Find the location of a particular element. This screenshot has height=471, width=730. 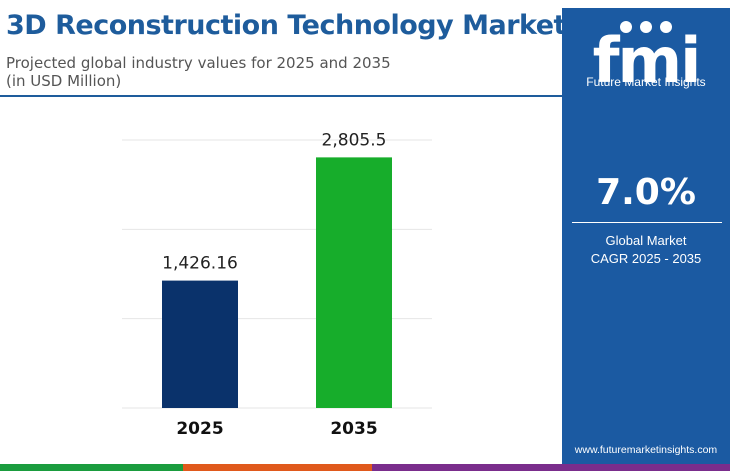

bar-2035 is located at coordinates (354, 282).